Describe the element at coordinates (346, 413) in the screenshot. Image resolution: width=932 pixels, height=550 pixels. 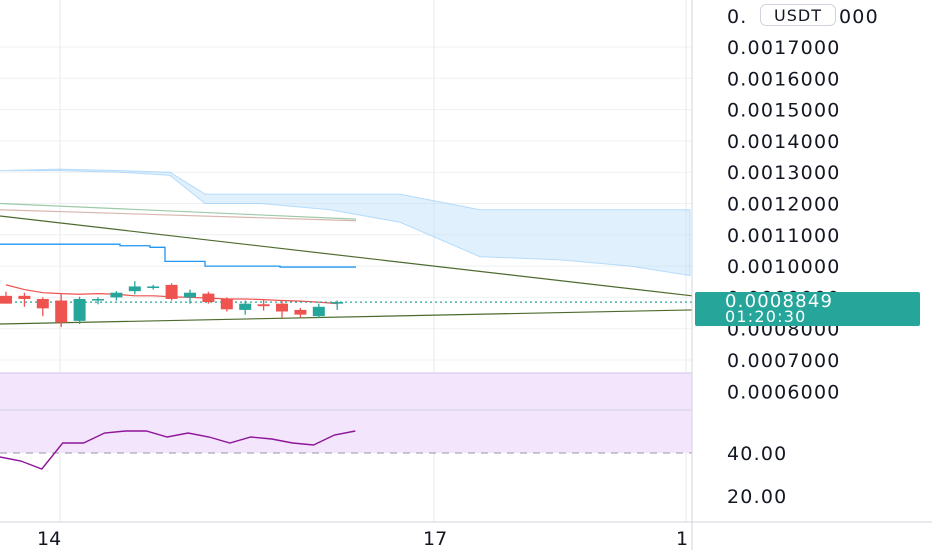
I see `rsi-band` at that location.